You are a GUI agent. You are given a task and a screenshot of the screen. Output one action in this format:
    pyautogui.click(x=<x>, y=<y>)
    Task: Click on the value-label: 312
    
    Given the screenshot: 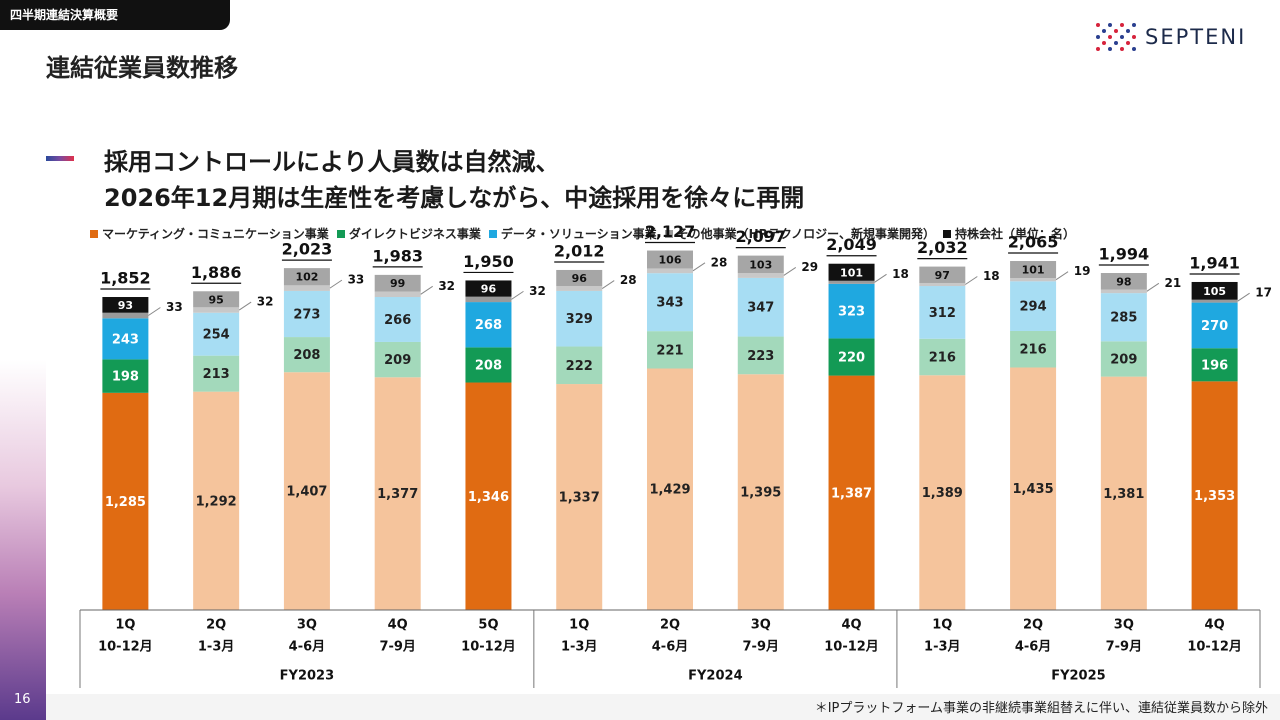 What is the action you would take?
    pyautogui.click(x=942, y=313)
    